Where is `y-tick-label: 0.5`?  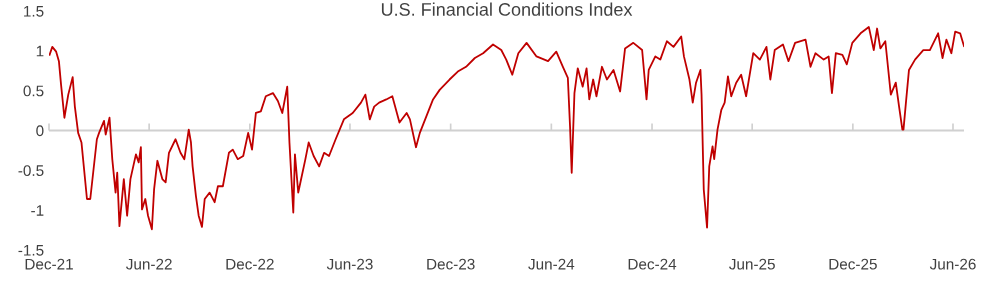
y-tick-label: 0.5 is located at coordinates (33, 91).